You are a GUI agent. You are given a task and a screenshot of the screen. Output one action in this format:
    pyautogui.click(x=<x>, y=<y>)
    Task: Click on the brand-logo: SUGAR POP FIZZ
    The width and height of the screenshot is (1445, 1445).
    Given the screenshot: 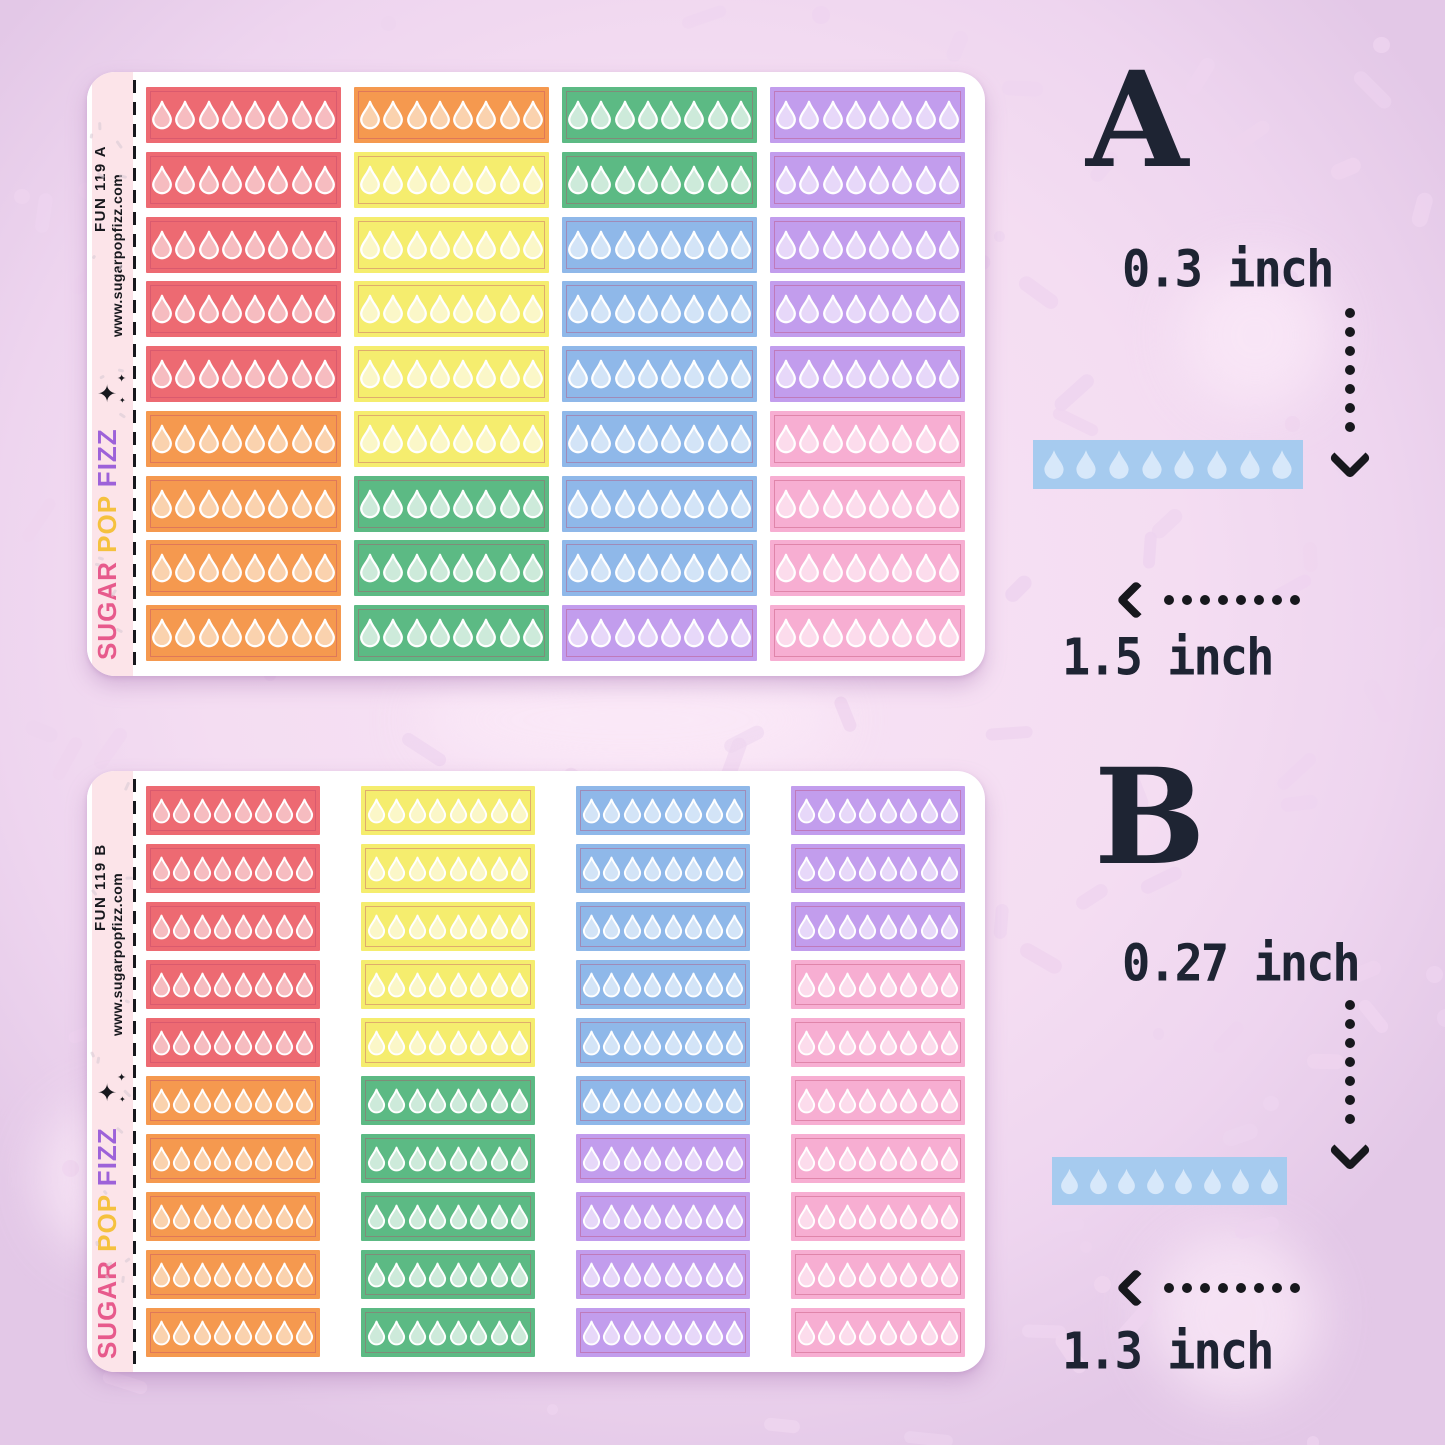 What is the action you would take?
    pyautogui.click(x=107, y=544)
    